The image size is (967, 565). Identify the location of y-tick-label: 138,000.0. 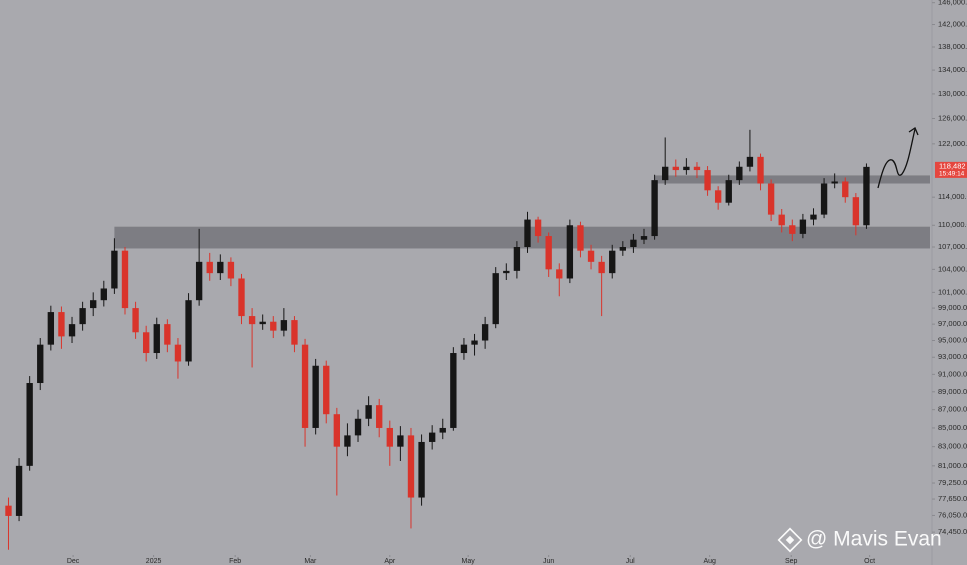
(952, 46).